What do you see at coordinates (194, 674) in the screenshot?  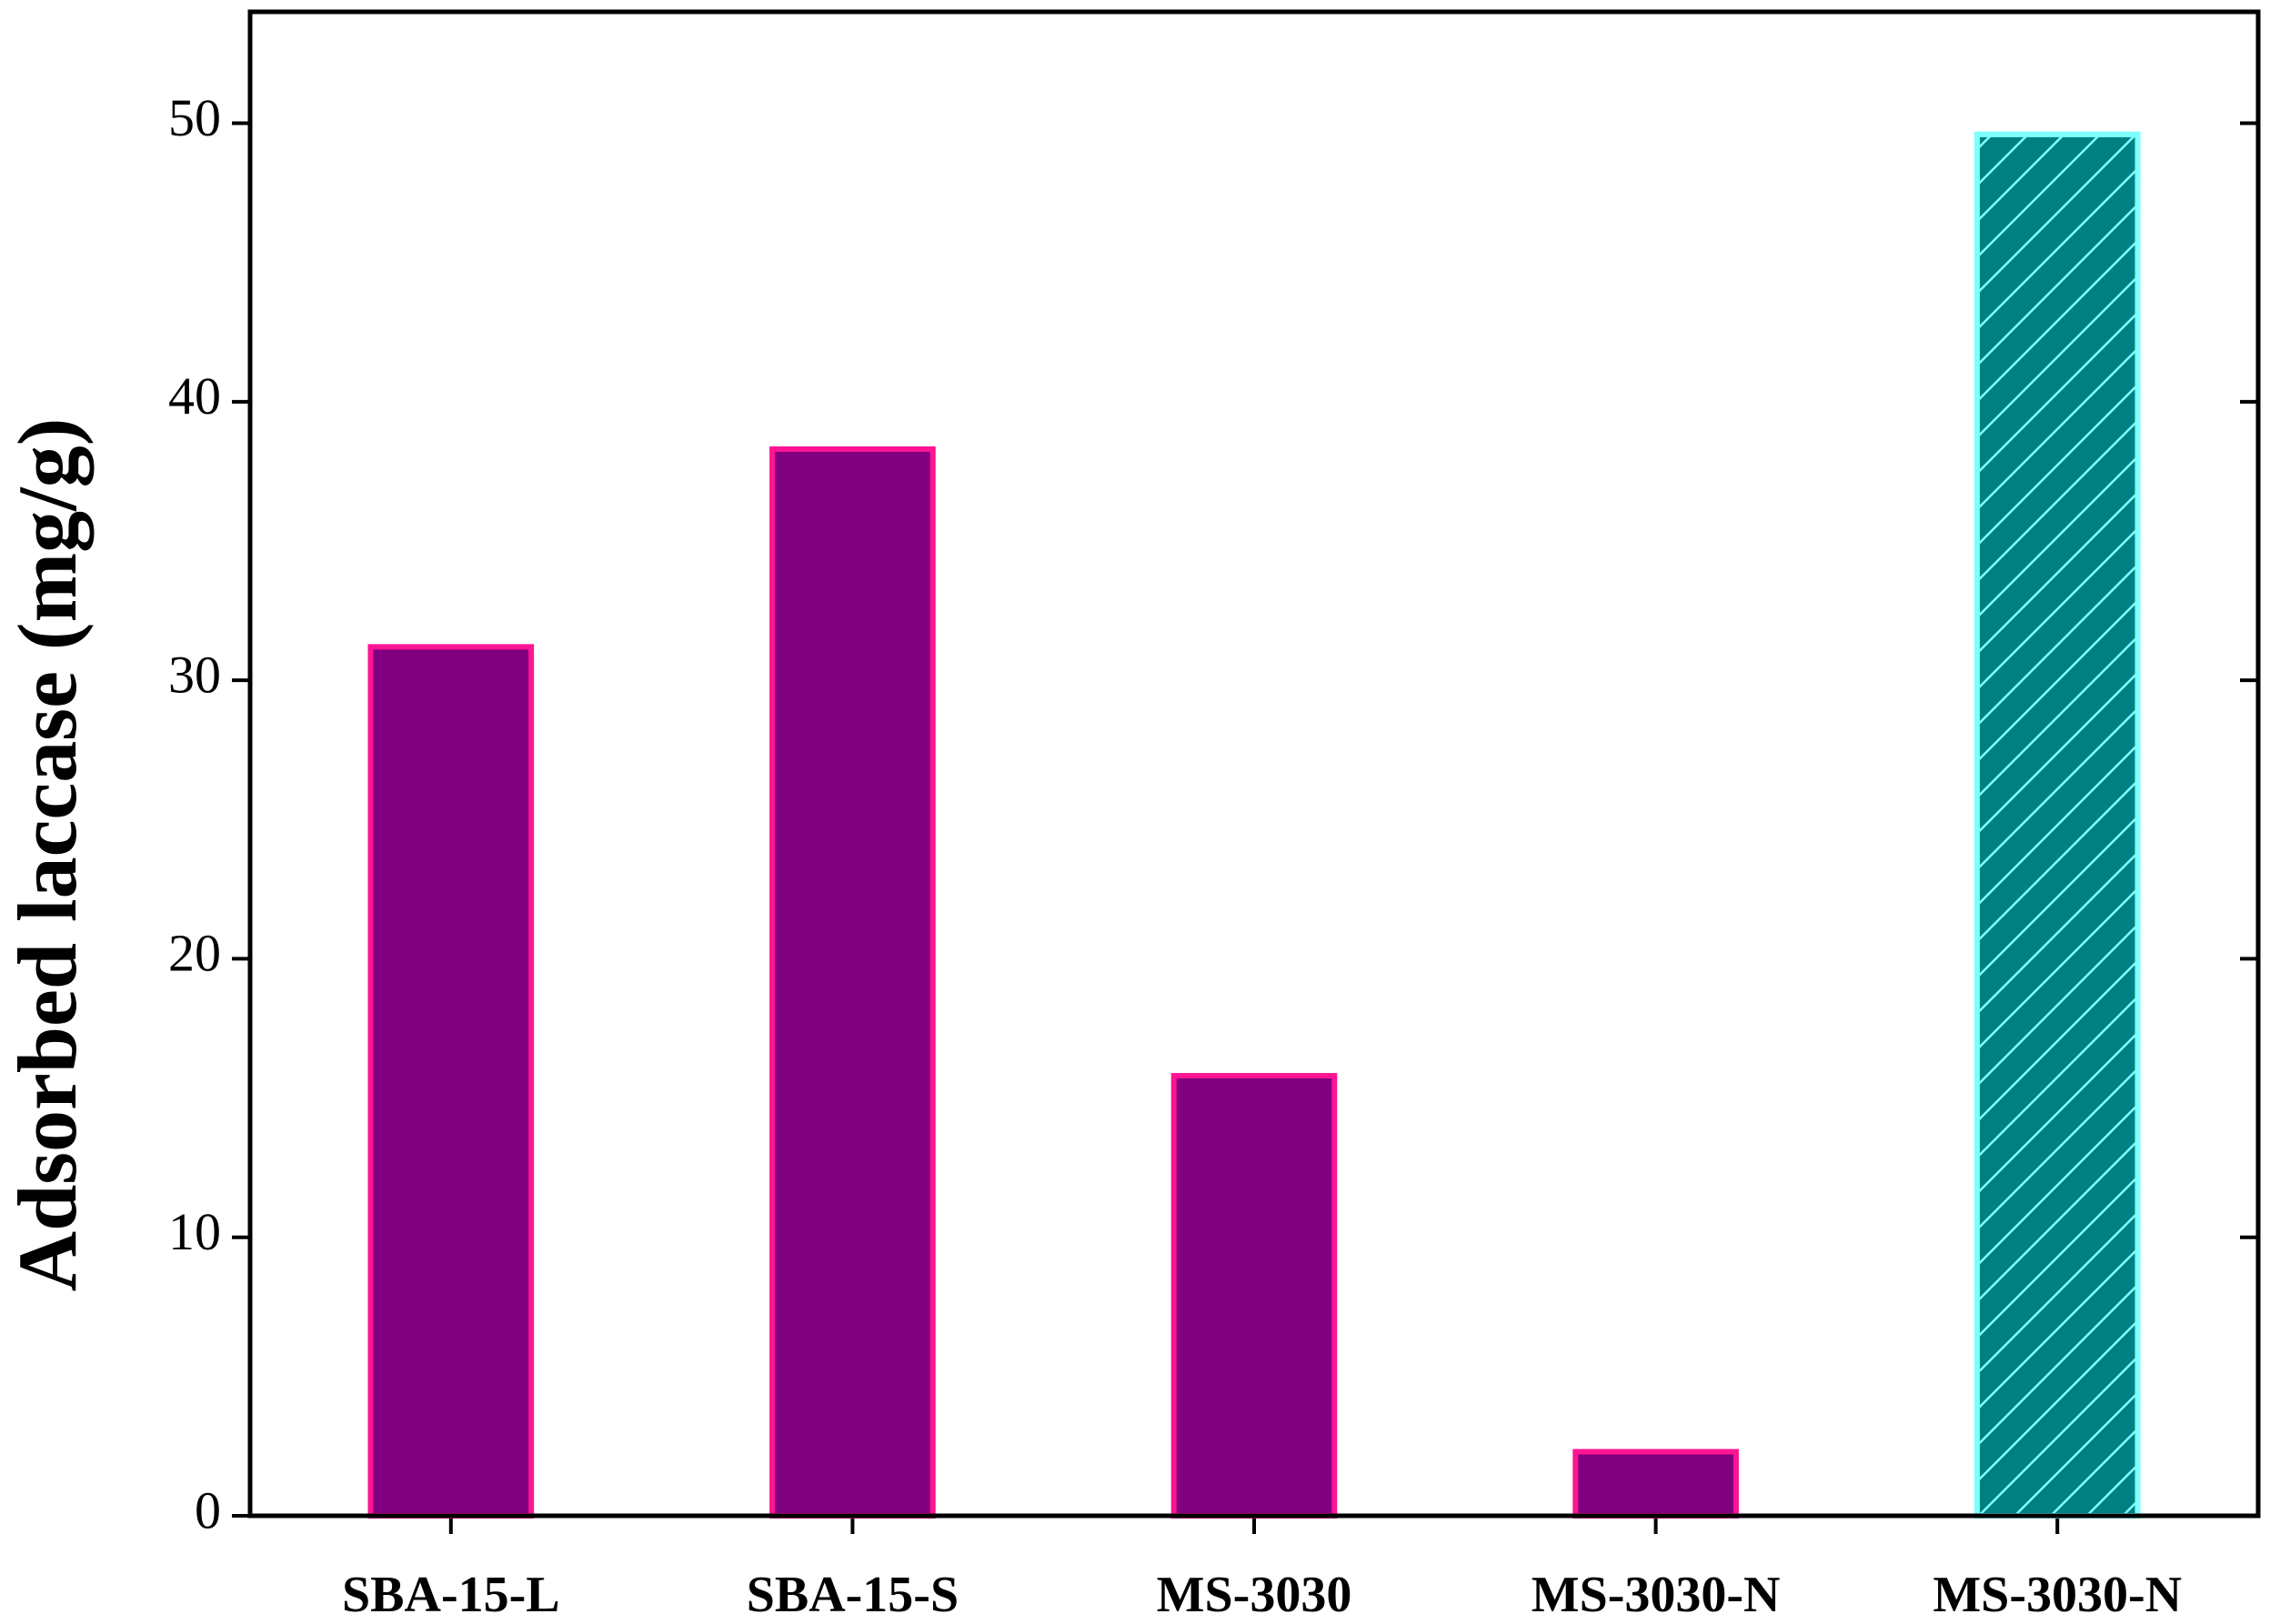 I see `y-tick-label: 30` at bounding box center [194, 674].